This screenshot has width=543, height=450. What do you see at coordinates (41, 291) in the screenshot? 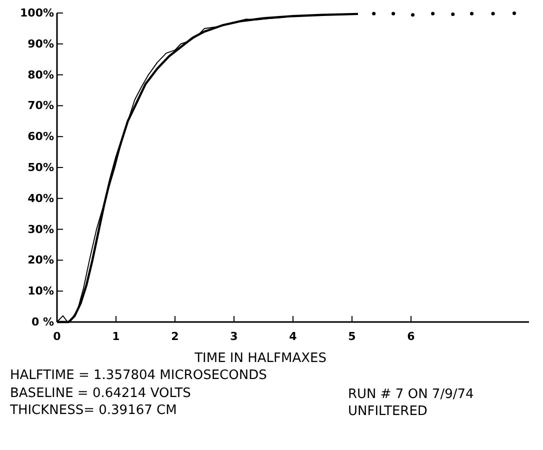
I see `y-tick-label: 10%` at bounding box center [41, 291].